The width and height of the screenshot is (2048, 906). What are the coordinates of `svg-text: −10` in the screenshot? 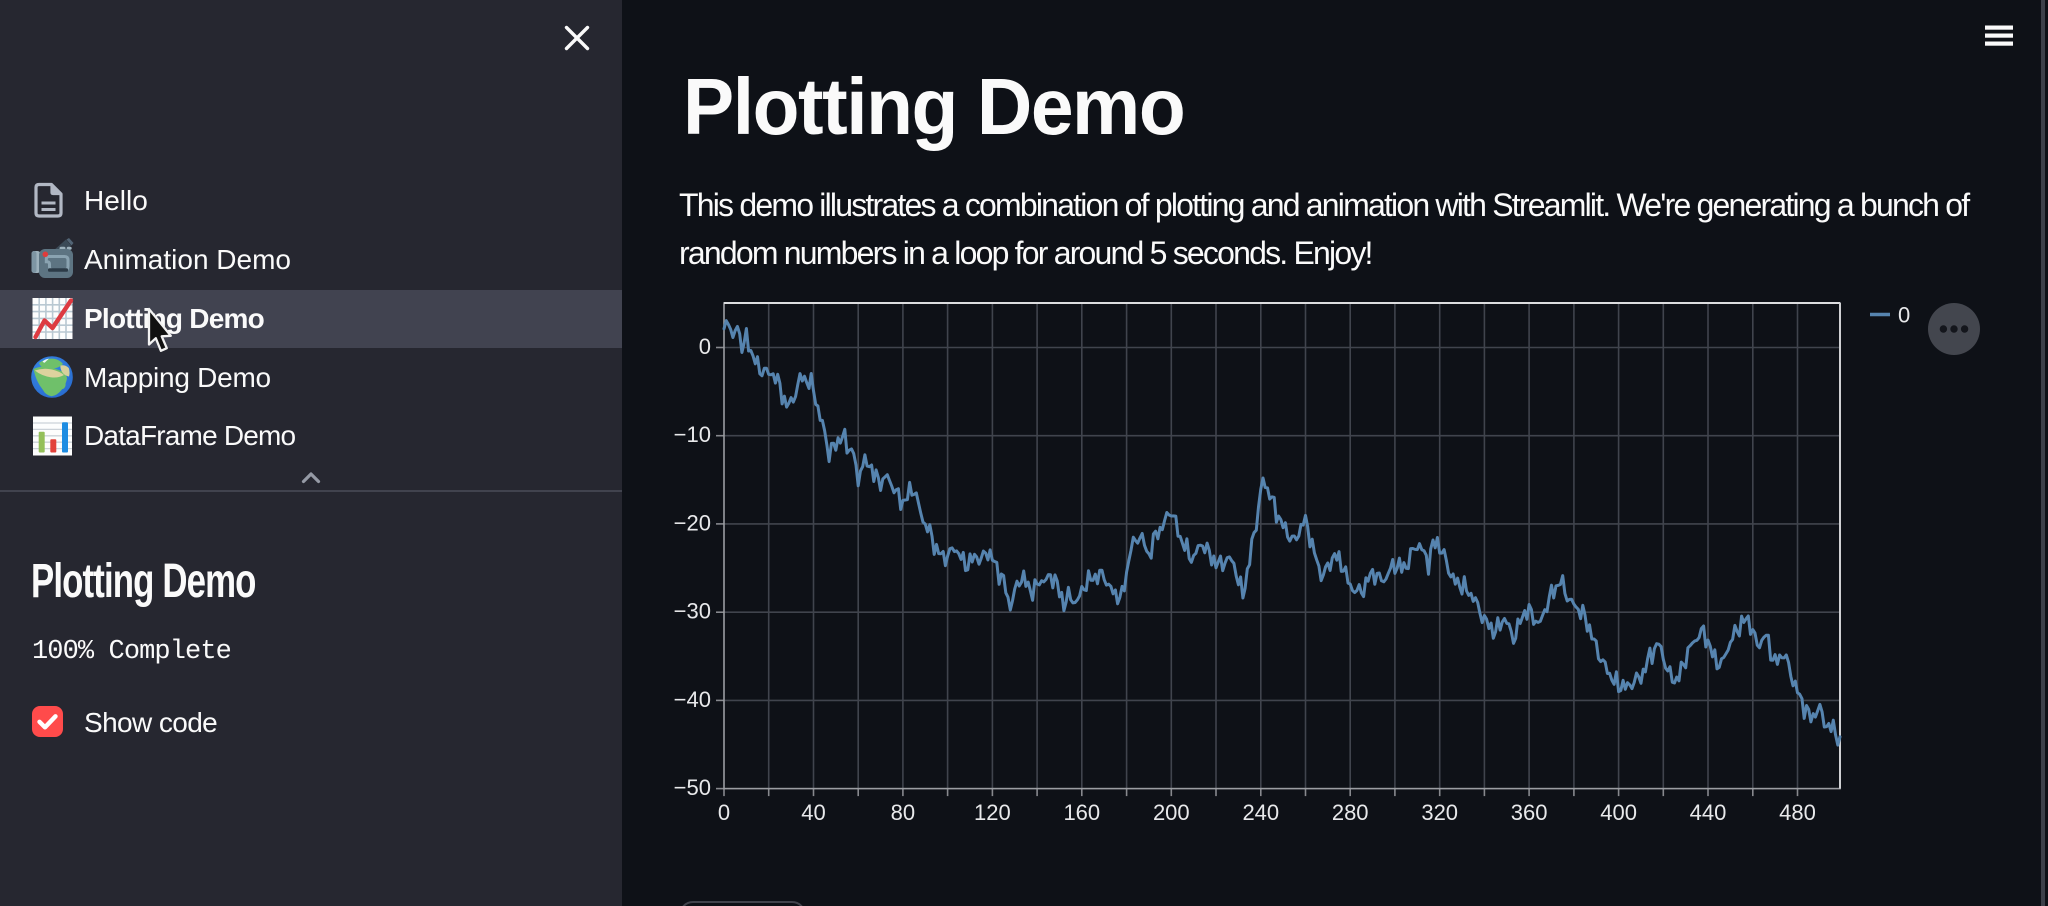 It's located at (692, 434).